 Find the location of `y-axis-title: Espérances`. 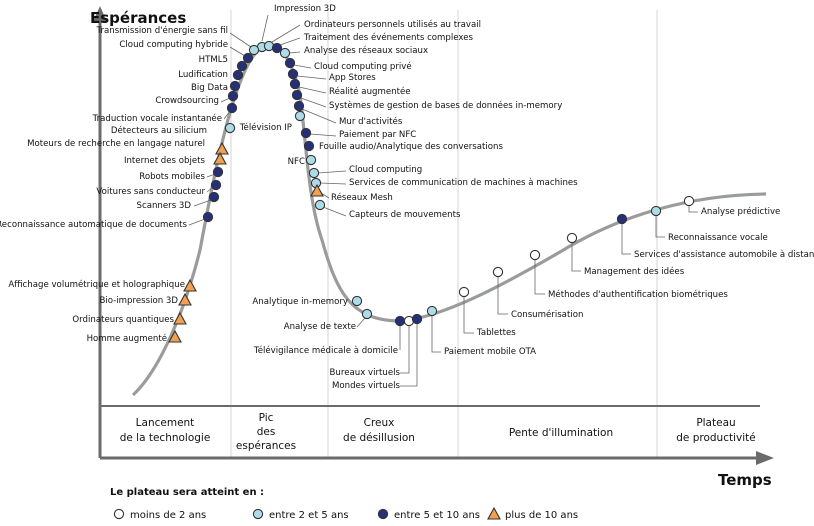

y-axis-title: Espérances is located at coordinates (138, 18).